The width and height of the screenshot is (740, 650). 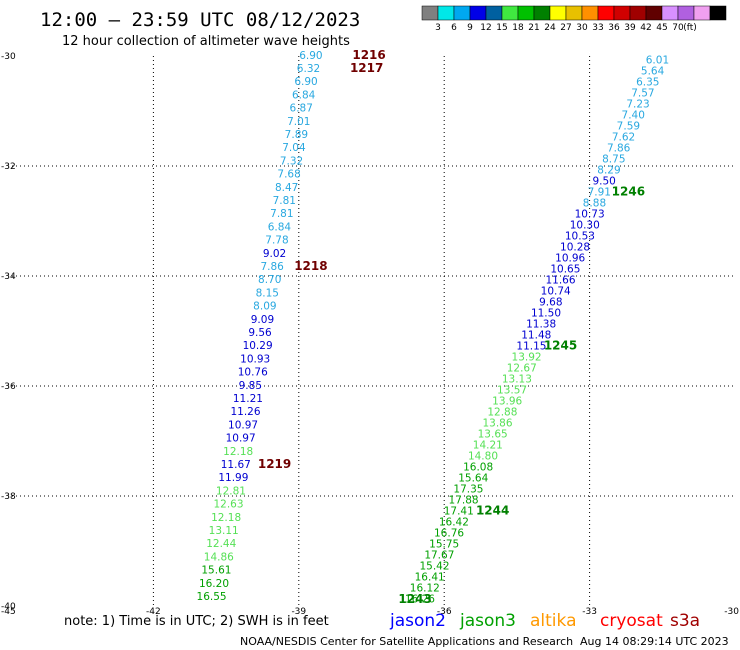 What do you see at coordinates (274, 464) in the screenshot?
I see `time-label: 1219` at bounding box center [274, 464].